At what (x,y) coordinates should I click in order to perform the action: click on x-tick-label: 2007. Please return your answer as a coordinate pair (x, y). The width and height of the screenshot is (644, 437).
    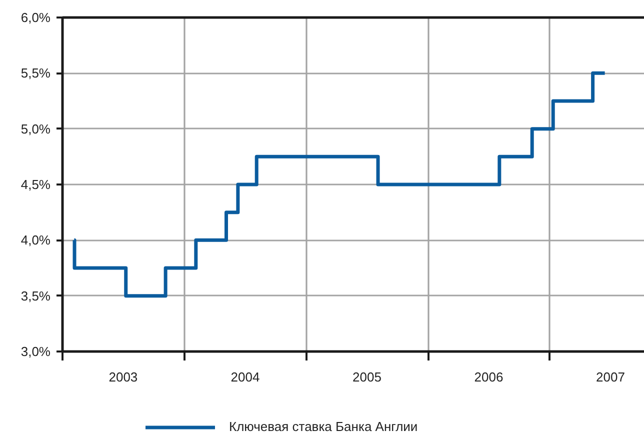
    Looking at the image, I should click on (610, 377).